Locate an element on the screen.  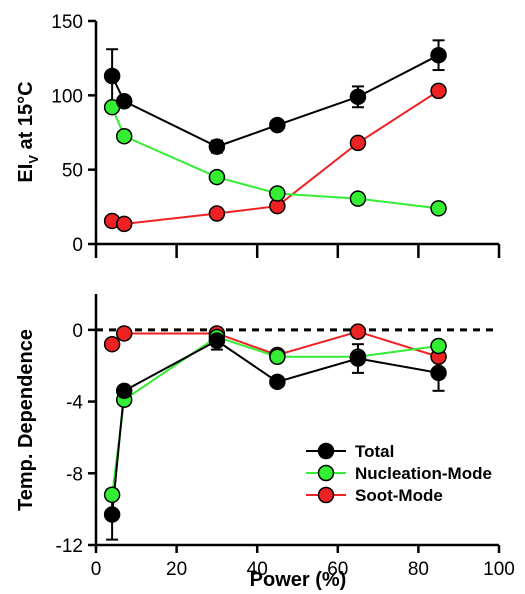
top-y-tick-label: 100 is located at coordinates (67, 96).